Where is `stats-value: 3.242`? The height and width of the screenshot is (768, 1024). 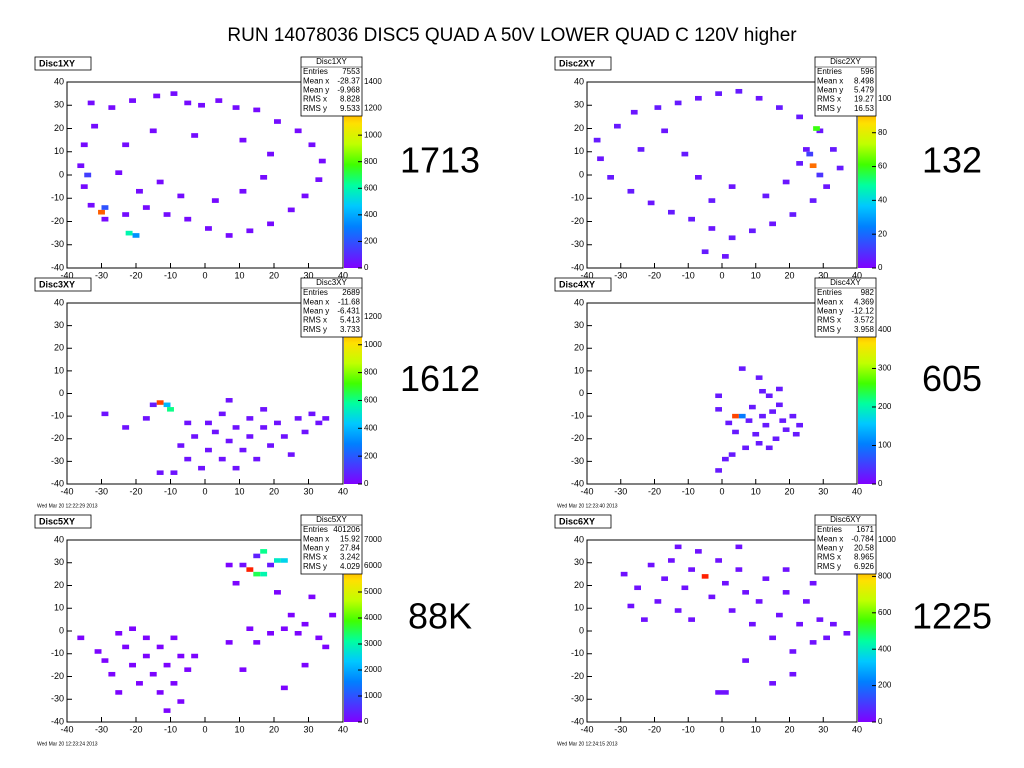
stats-value: 3.242 is located at coordinates (350, 557).